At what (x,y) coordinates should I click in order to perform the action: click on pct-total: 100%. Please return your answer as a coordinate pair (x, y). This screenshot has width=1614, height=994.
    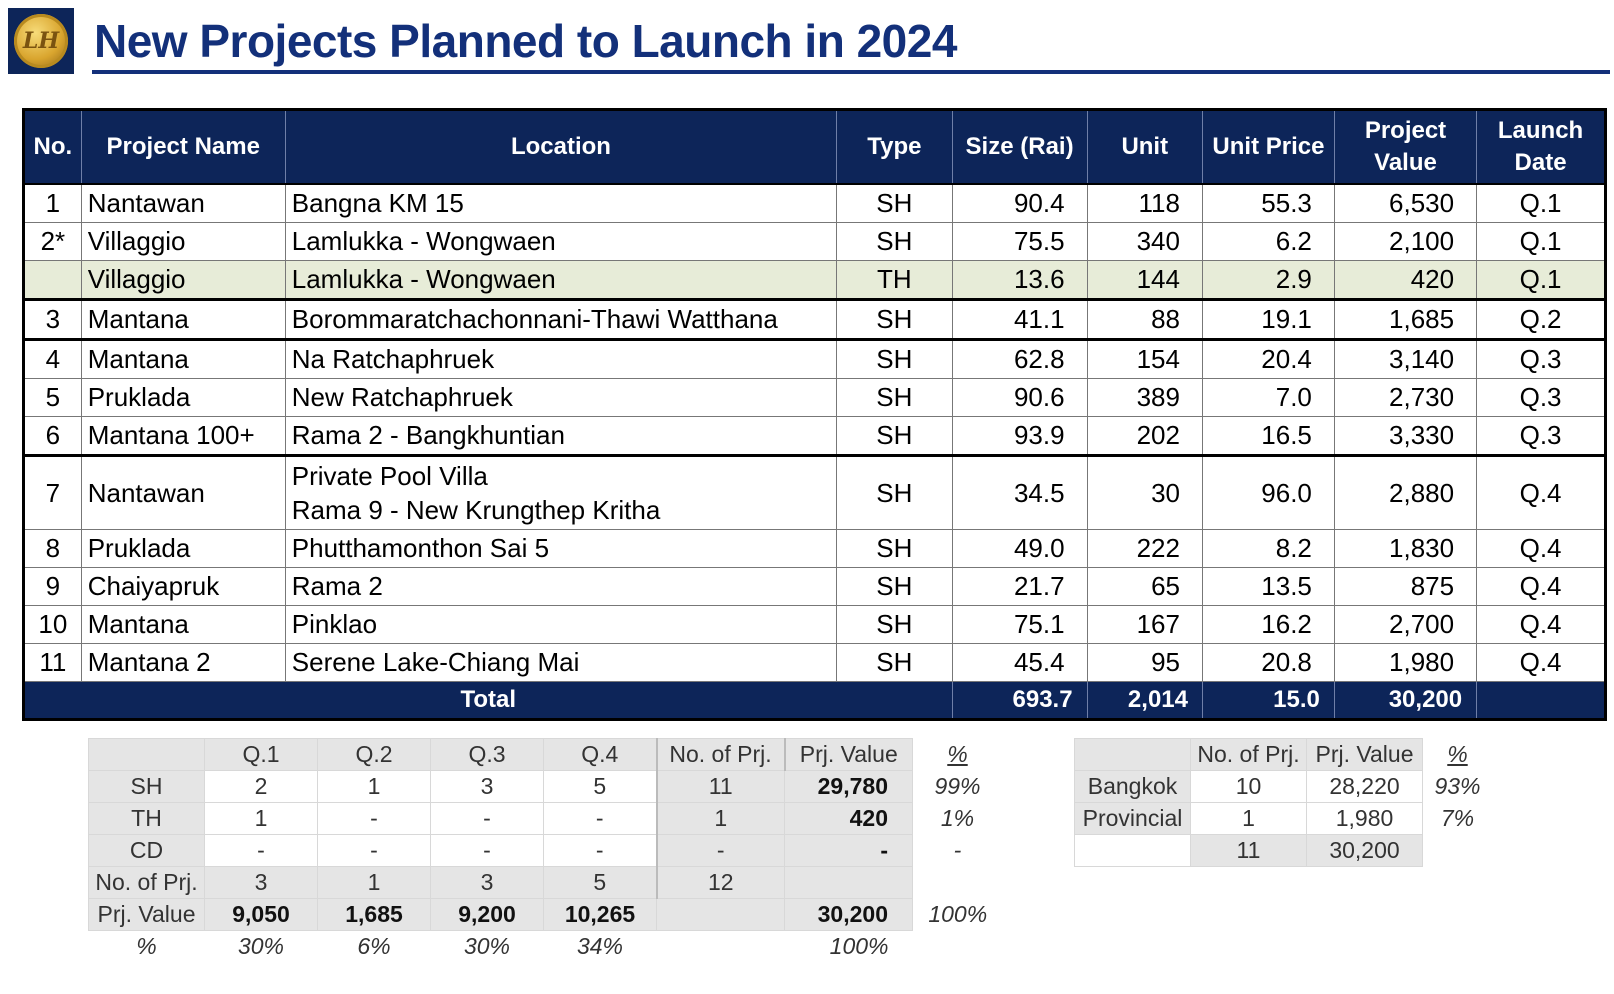
    Looking at the image, I should click on (859, 946).